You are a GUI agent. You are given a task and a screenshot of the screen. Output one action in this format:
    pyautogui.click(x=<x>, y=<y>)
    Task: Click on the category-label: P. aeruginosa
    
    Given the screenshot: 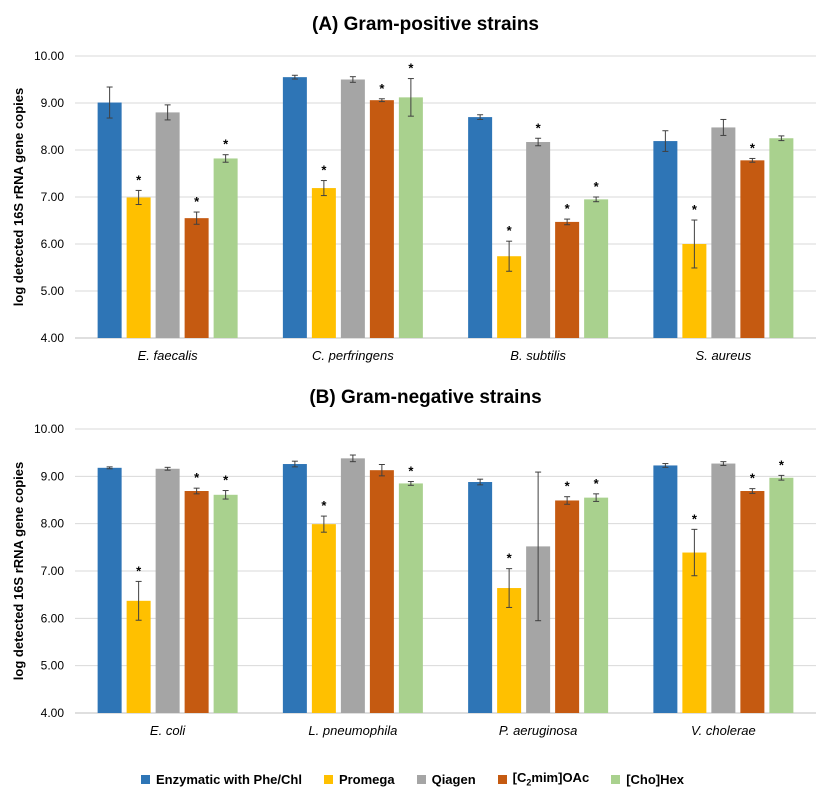 What is the action you would take?
    pyautogui.click(x=538, y=730)
    